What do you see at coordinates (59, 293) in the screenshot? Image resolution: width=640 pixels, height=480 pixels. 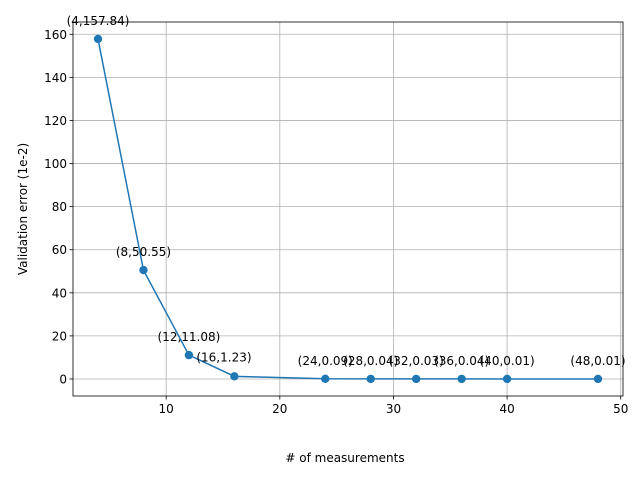 I see `y-tick-label: 40` at bounding box center [59, 293].